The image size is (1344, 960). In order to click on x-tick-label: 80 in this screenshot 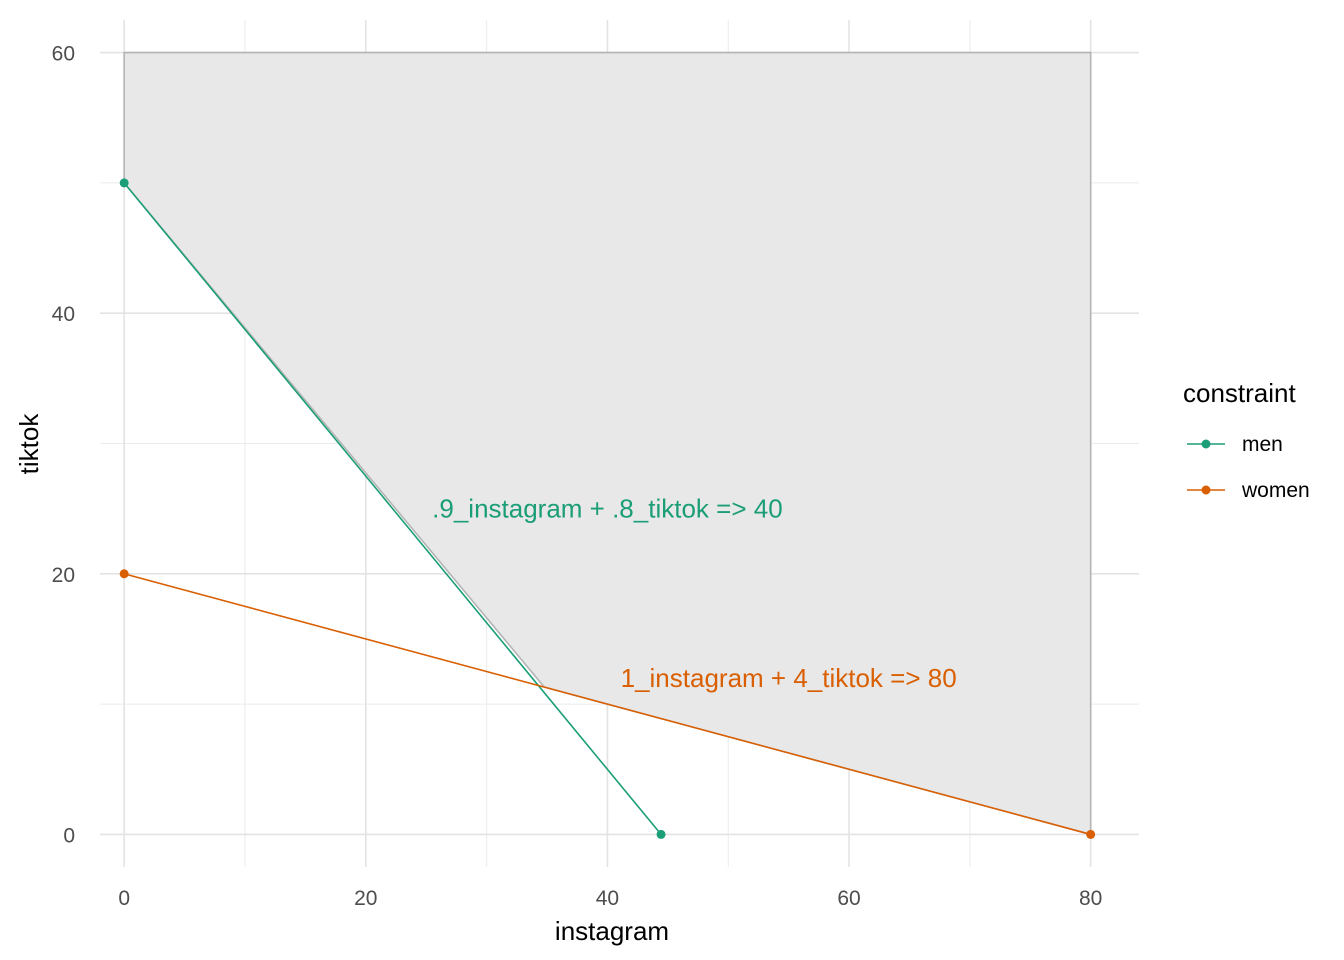, I will do `click(1090, 898)`.